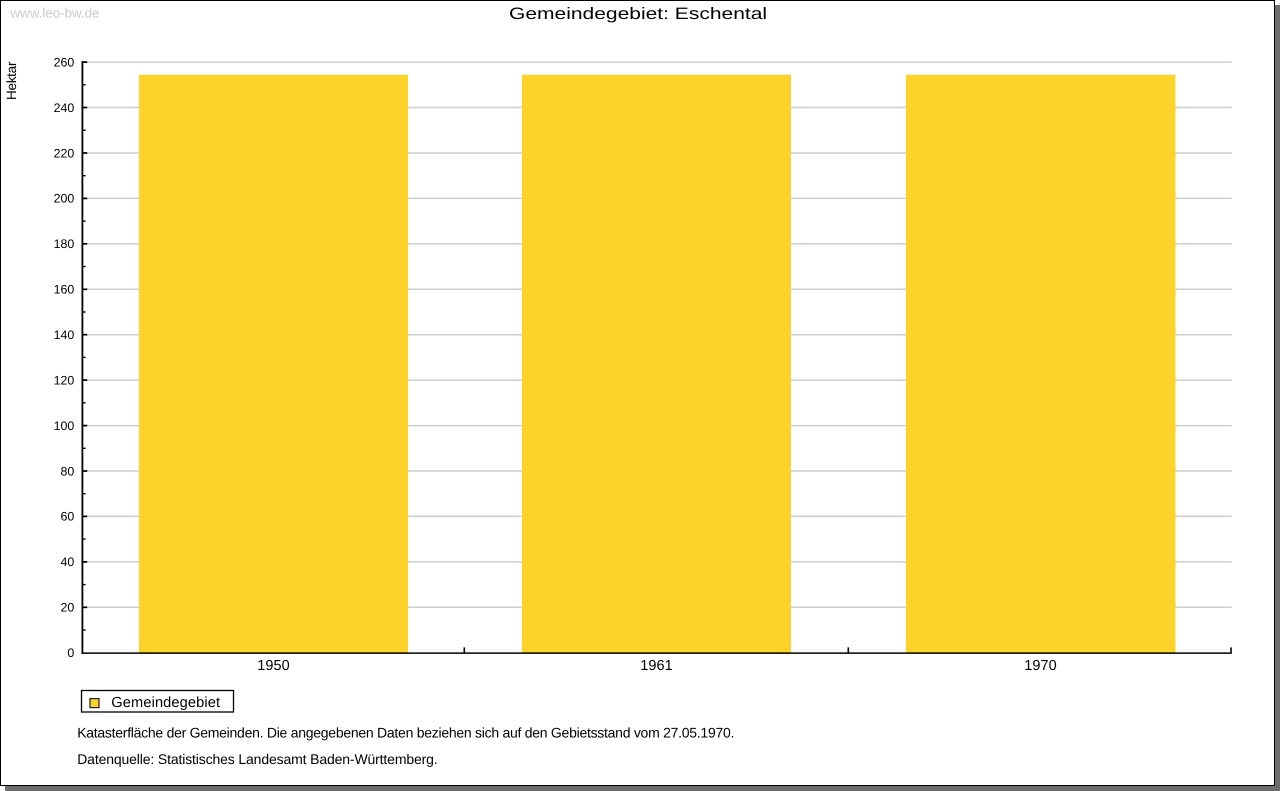  I want to click on svg-text: 40, so click(68, 562).